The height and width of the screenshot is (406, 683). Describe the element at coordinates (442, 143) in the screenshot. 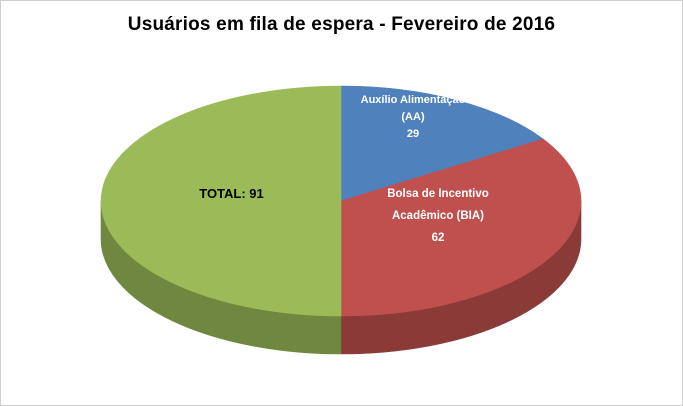

I see `pie-slice-aa` at that location.